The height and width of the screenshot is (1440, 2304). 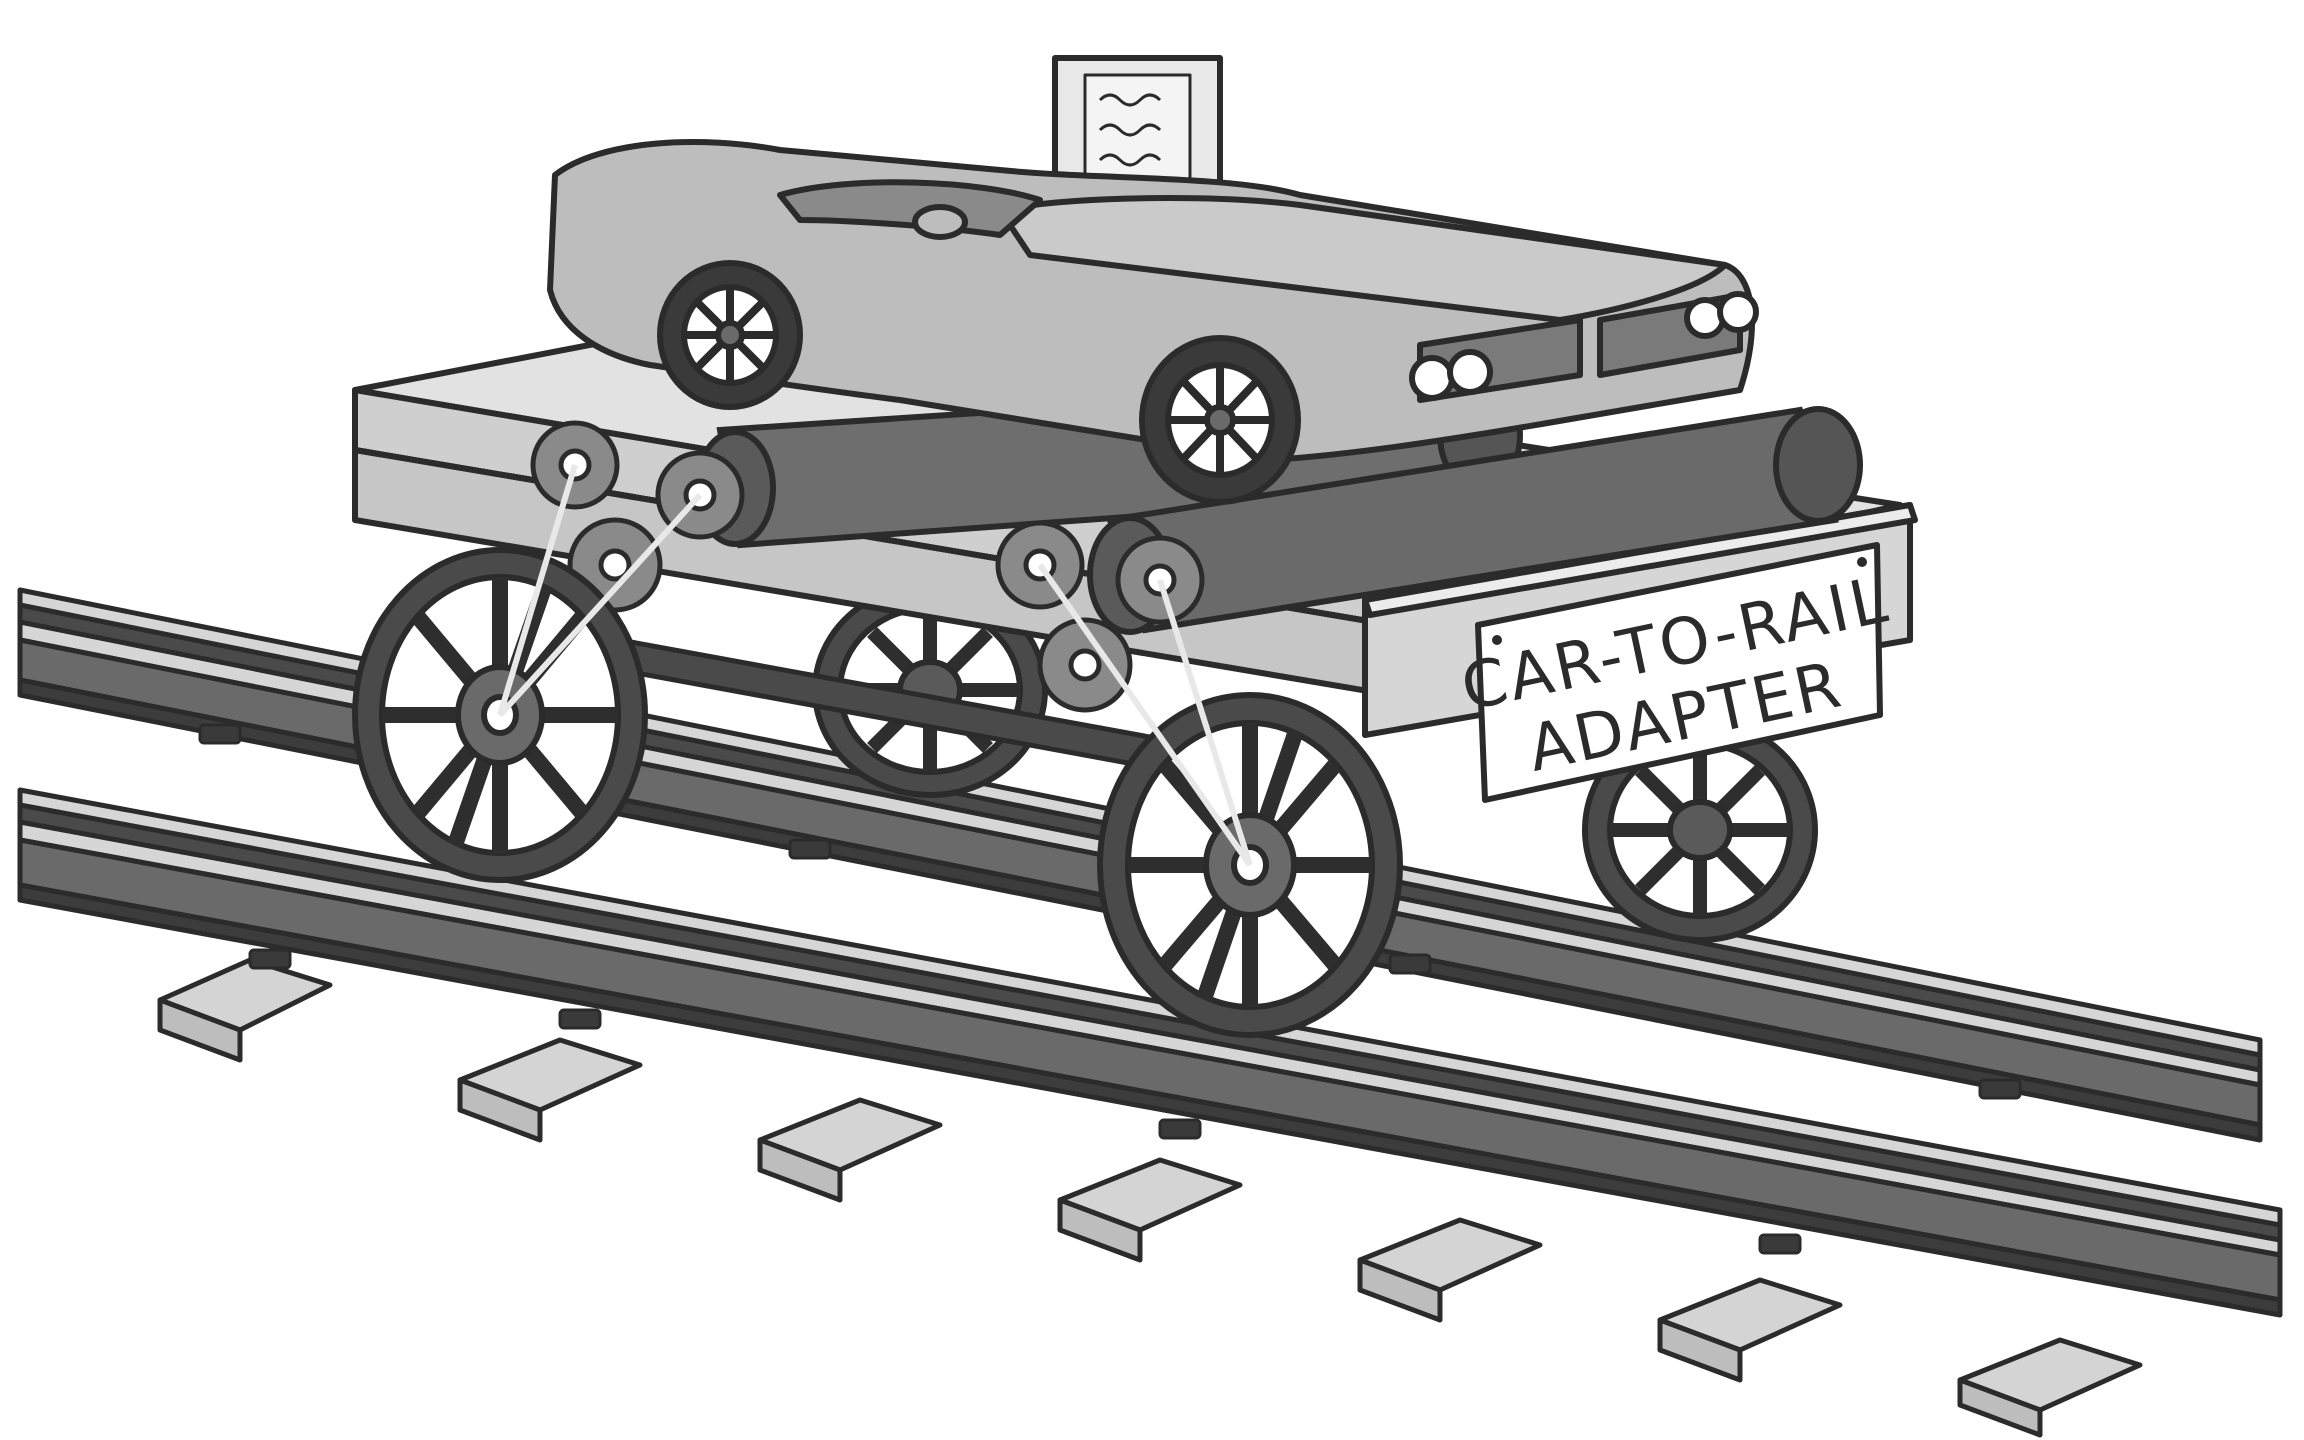 What do you see at coordinates (940, 222) in the screenshot?
I see `side-mirror` at bounding box center [940, 222].